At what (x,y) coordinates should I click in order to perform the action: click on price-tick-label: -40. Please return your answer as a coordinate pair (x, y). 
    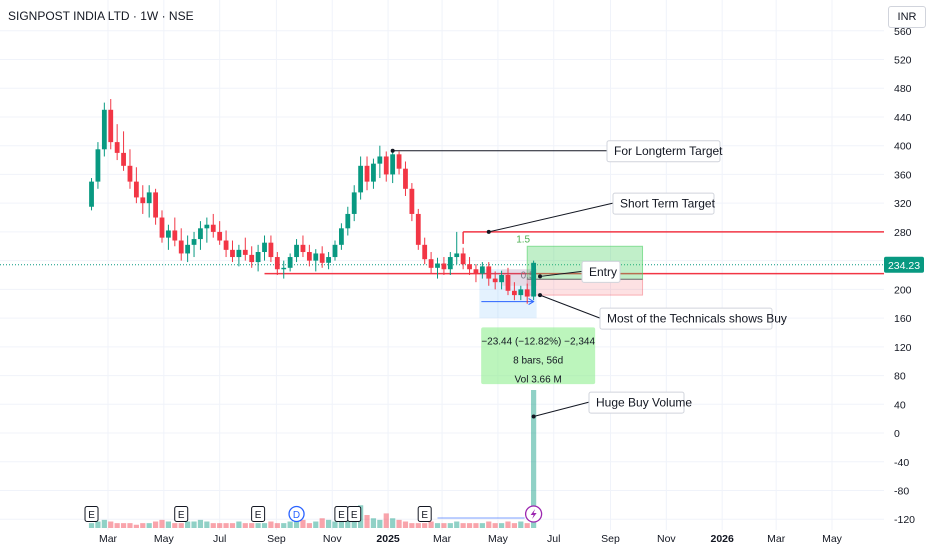
    Looking at the image, I should click on (901, 463).